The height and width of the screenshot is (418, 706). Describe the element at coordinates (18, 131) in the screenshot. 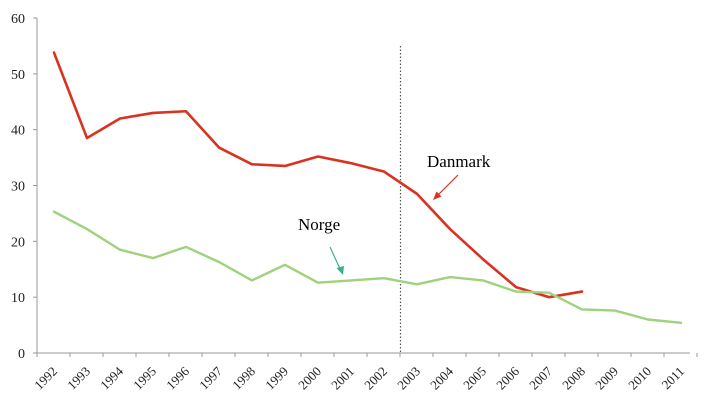

I see `y-tick-label: 40` at that location.